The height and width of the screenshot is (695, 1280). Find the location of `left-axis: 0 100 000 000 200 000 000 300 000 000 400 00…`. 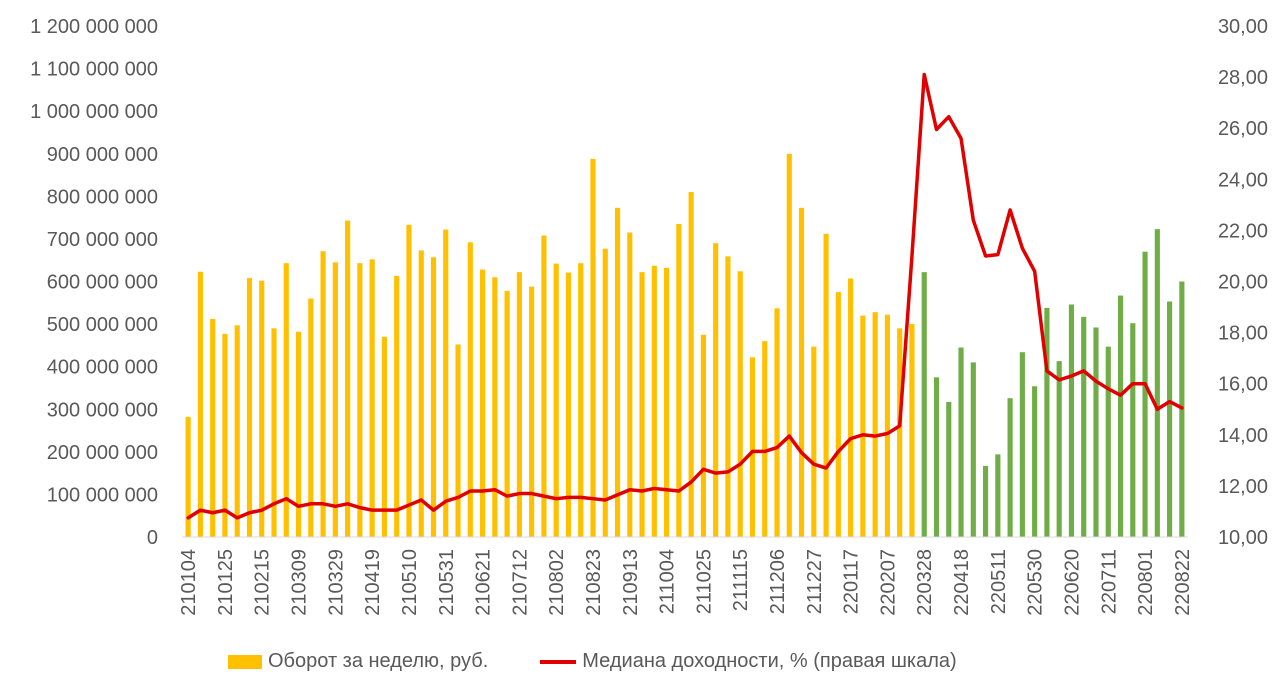

left-axis: 0 100 000 000 200 000 000 300 000 000 400 00… is located at coordinates (94, 282).